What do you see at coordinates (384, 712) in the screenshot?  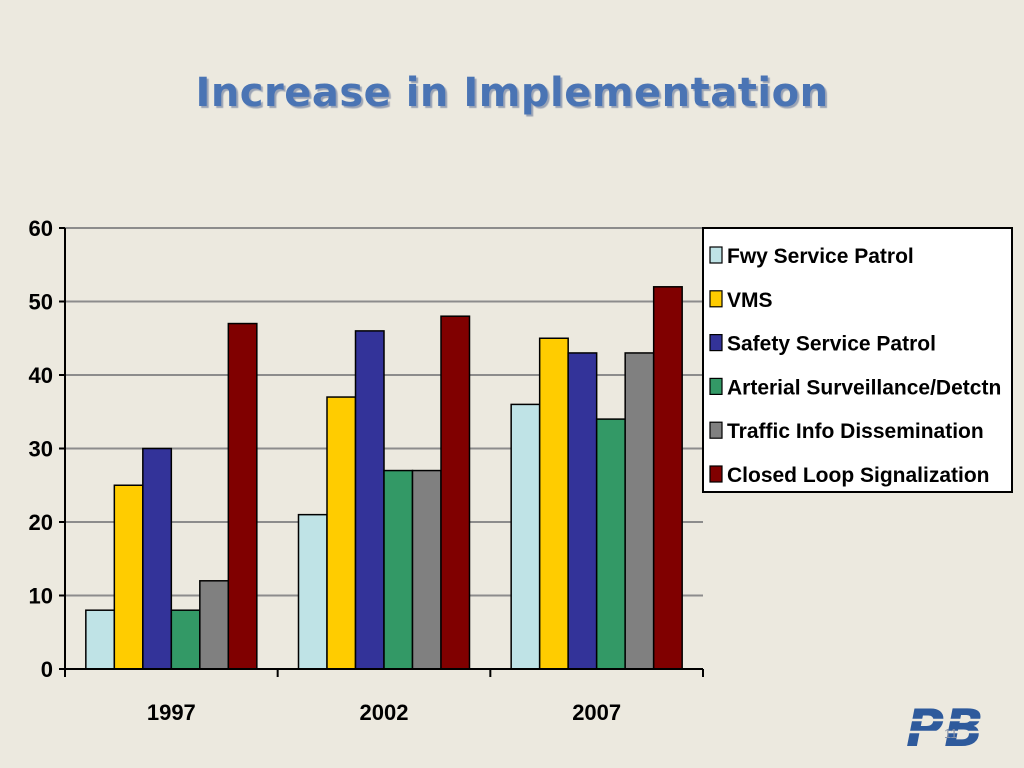 I see `x-category-label: 2002` at bounding box center [384, 712].